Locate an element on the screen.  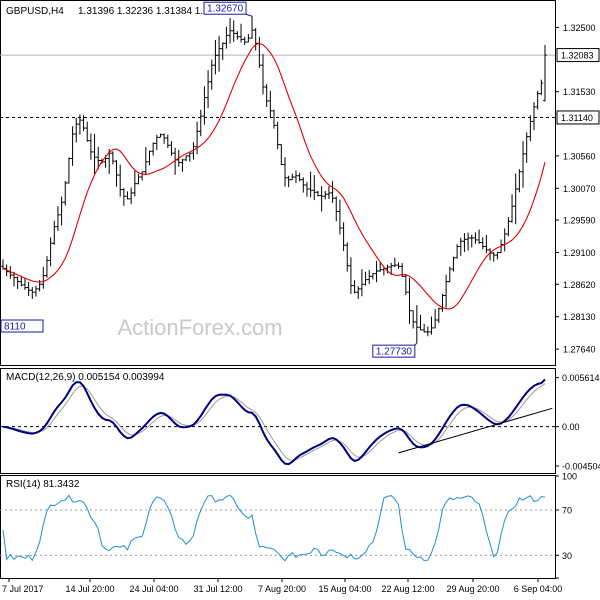
annotation-leader is located at coordinates (249, 15).